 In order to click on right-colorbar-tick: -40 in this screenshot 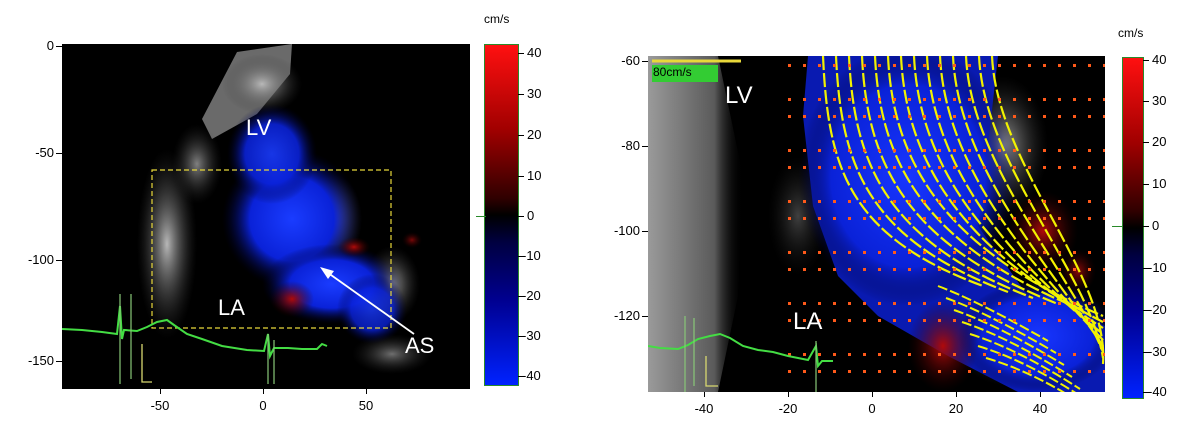, I will do `click(1157, 391)`.